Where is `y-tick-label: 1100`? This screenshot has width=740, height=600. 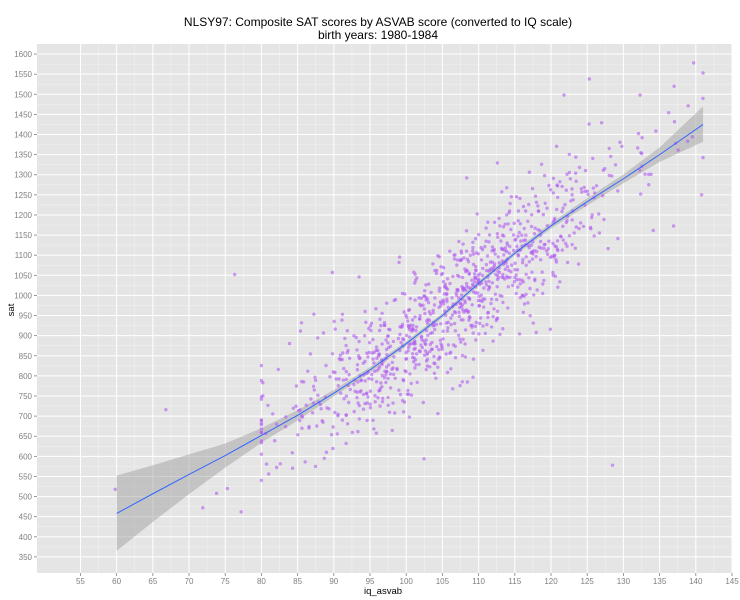
y-tick-label: 1100 is located at coordinates (24, 255).